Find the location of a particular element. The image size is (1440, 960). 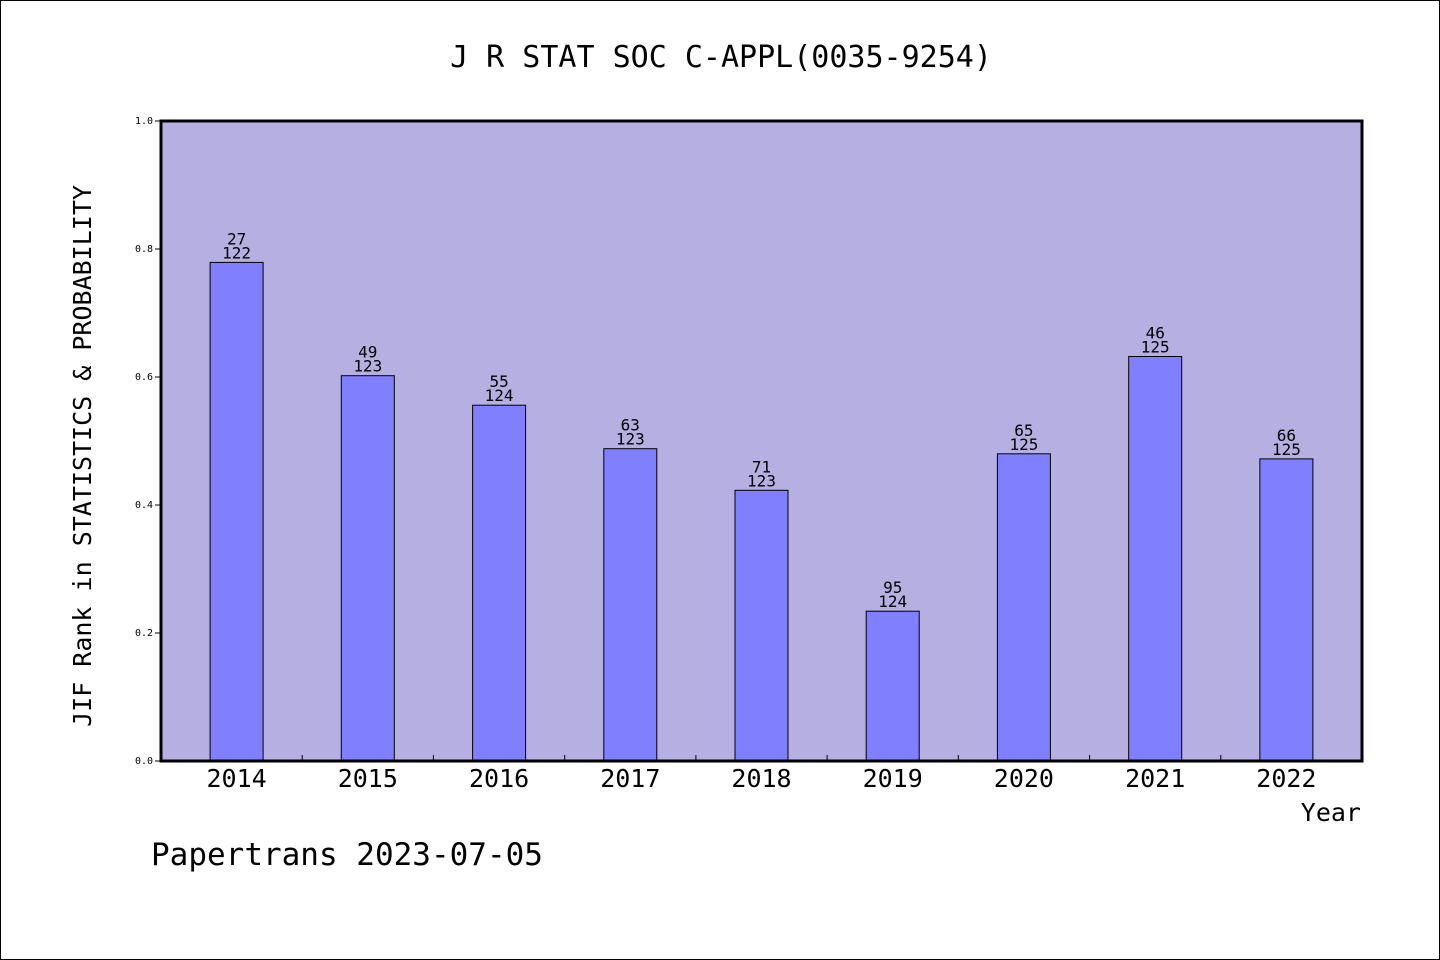

rank-label-2015: 49 is located at coordinates (367, 352).